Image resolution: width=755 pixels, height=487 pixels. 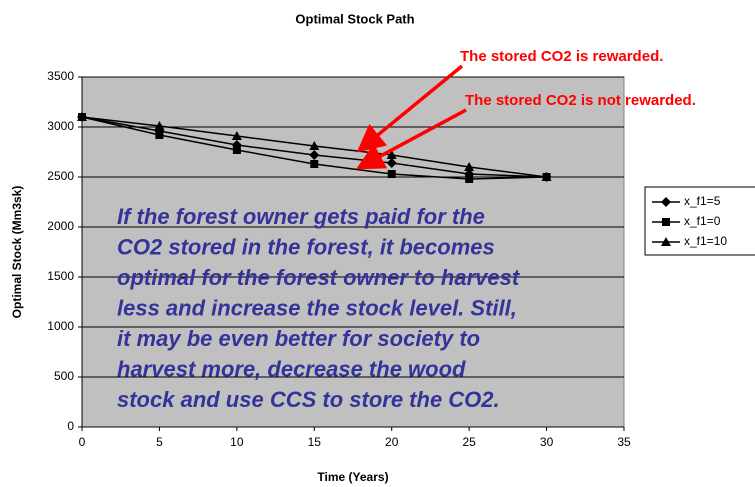 What do you see at coordinates (624, 442) in the screenshot?
I see `x-tick-label: 35` at bounding box center [624, 442].